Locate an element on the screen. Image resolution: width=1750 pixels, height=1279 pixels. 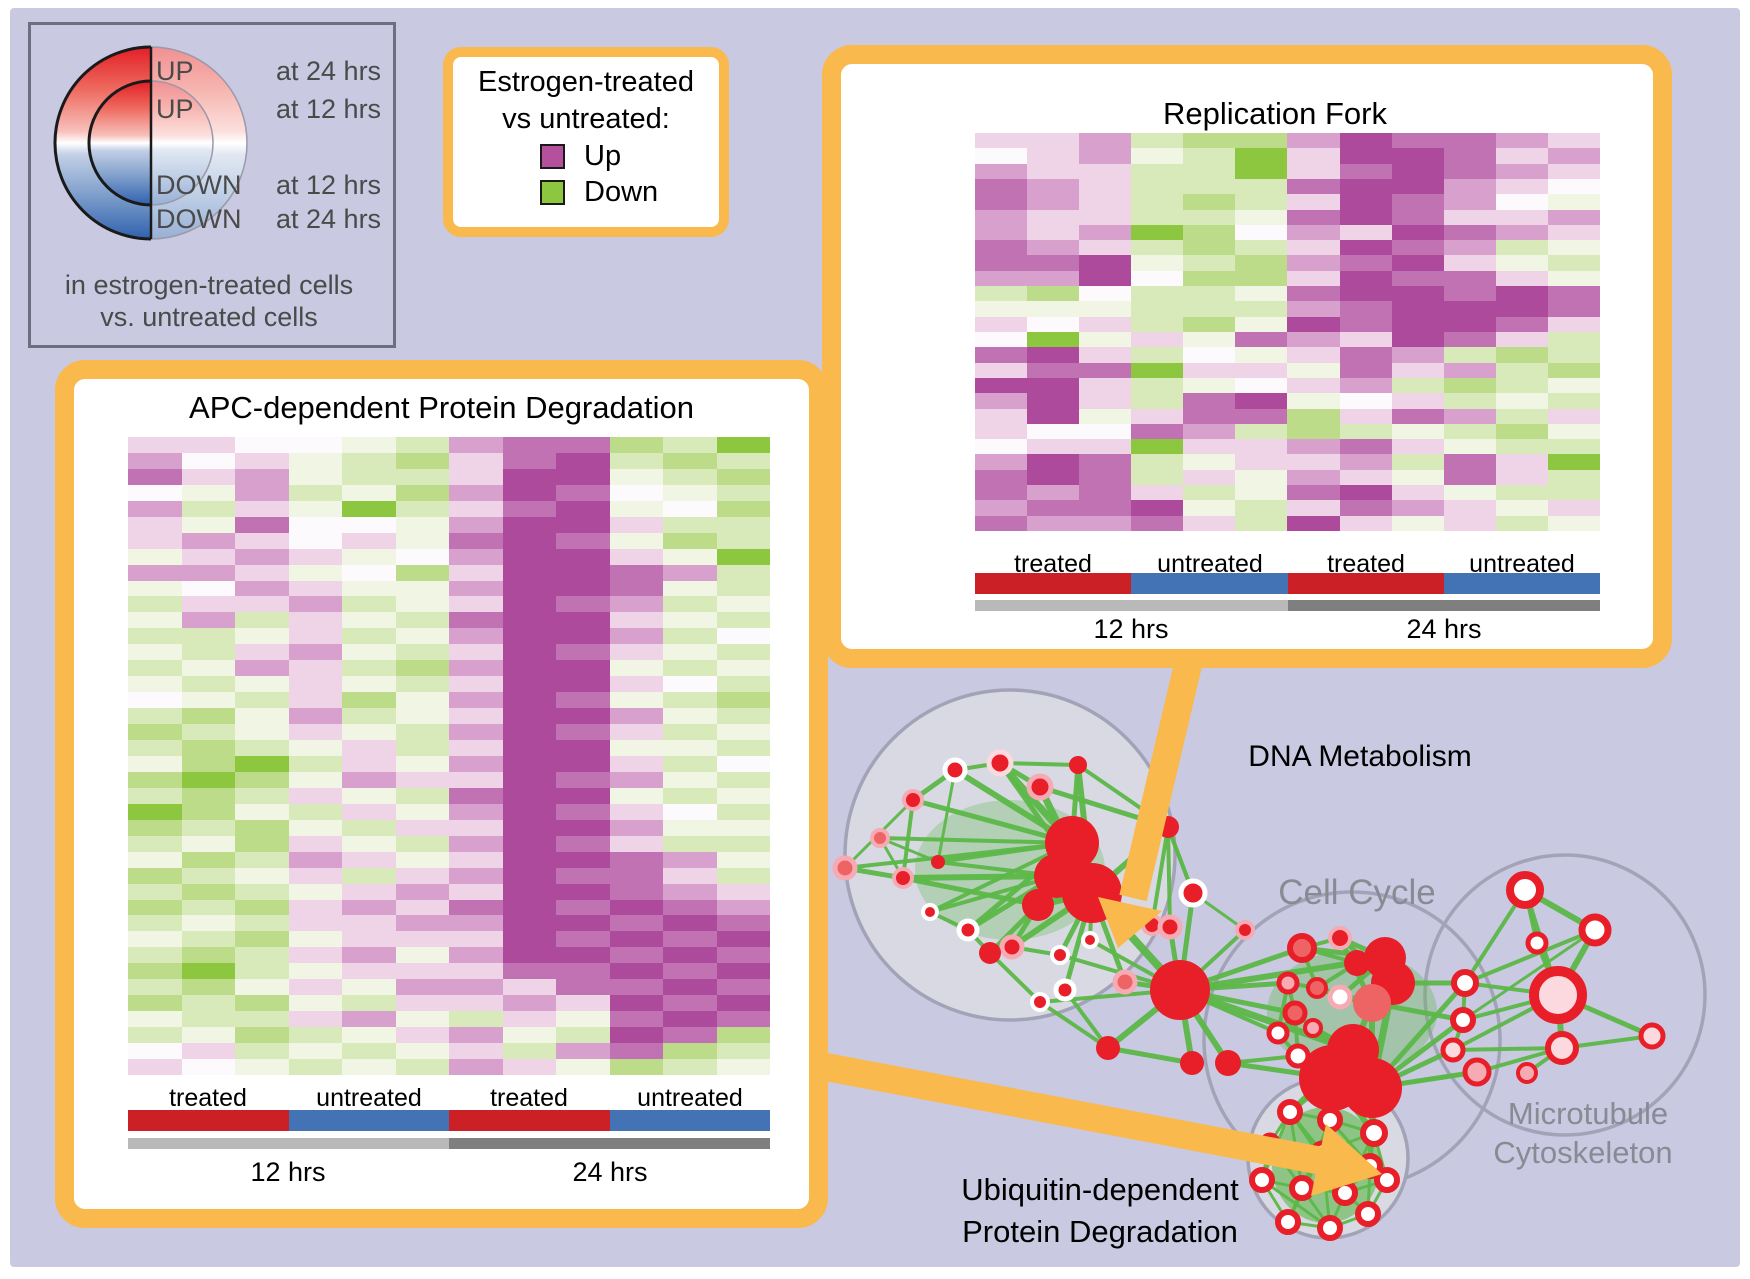
down-color-swatch is located at coordinates (552, 192).